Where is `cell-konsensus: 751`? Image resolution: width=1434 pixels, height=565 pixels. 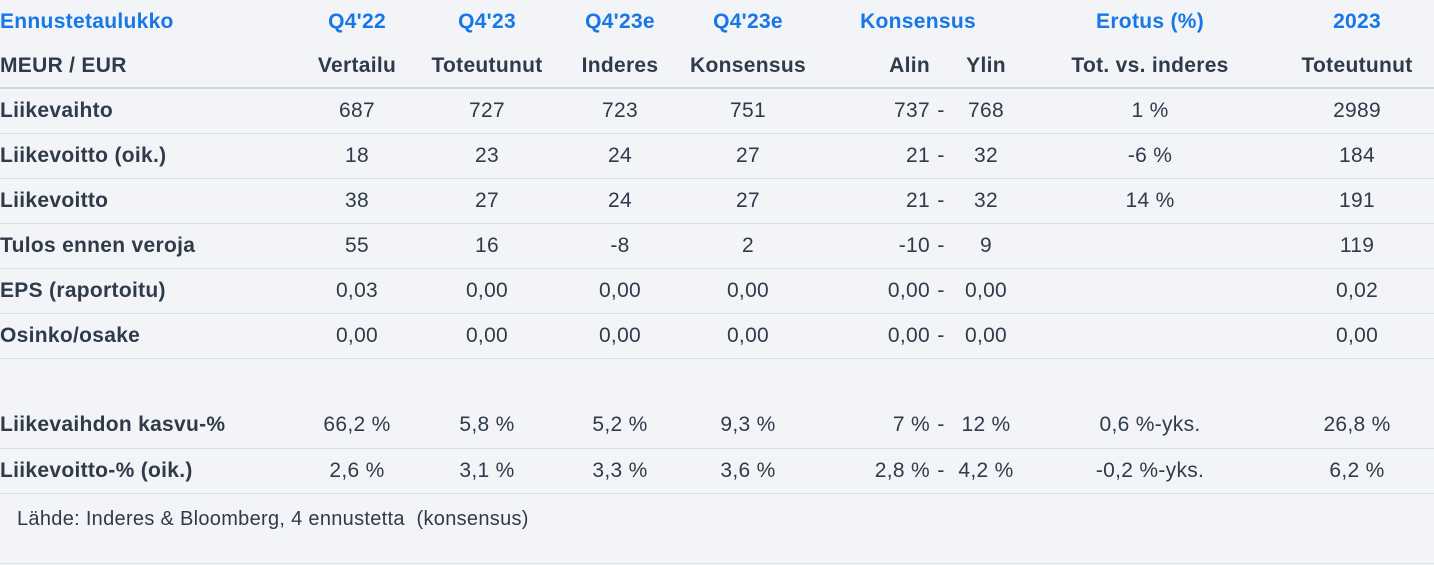 cell-konsensus: 751 is located at coordinates (748, 111).